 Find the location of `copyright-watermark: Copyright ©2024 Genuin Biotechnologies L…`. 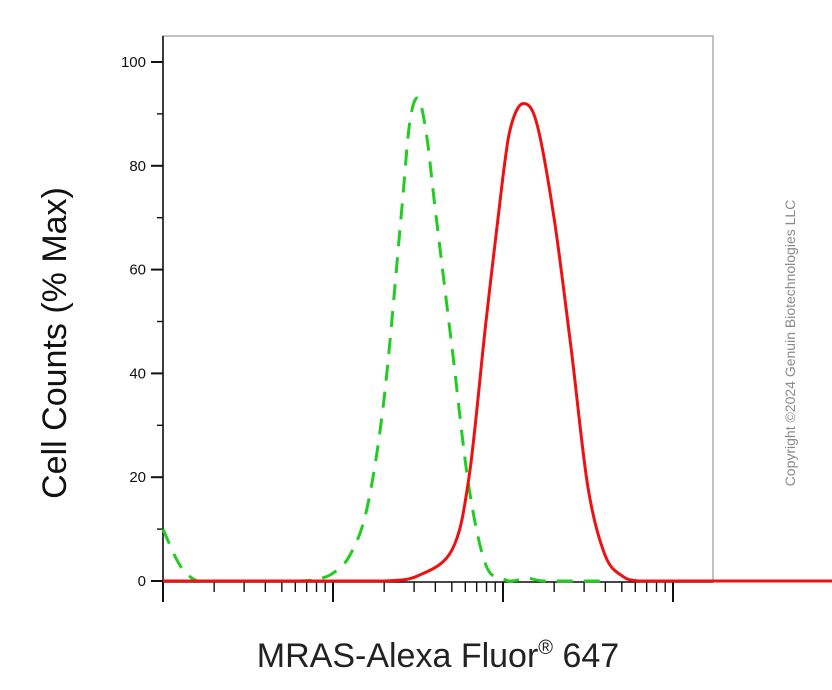

copyright-watermark: Copyright ©2024 Genuin Biotechnologies L… is located at coordinates (790, 343).